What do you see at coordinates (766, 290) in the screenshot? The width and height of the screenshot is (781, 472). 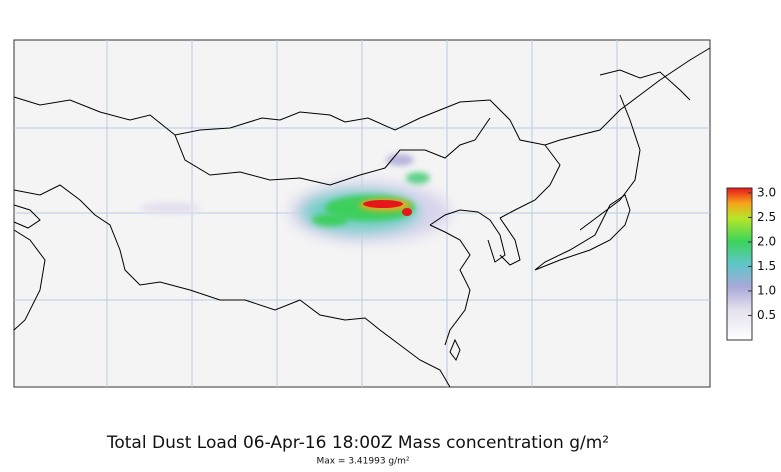 I see `colorbar-tick-label: 1.0` at bounding box center [766, 290].